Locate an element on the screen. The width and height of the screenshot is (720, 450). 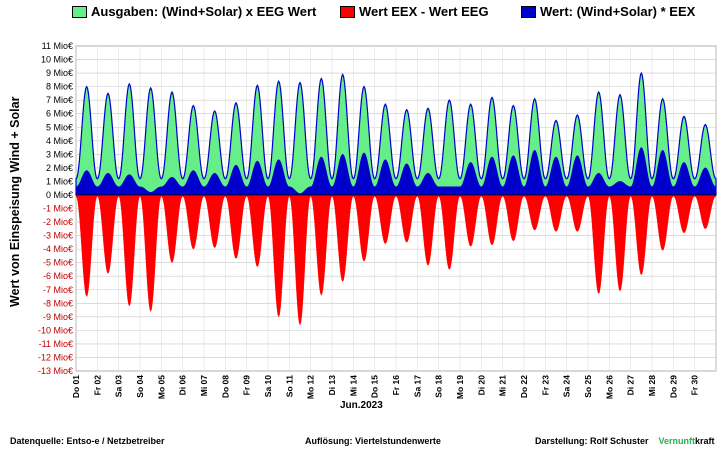
x-tick-label: So 18 is located at coordinates (439, 386).